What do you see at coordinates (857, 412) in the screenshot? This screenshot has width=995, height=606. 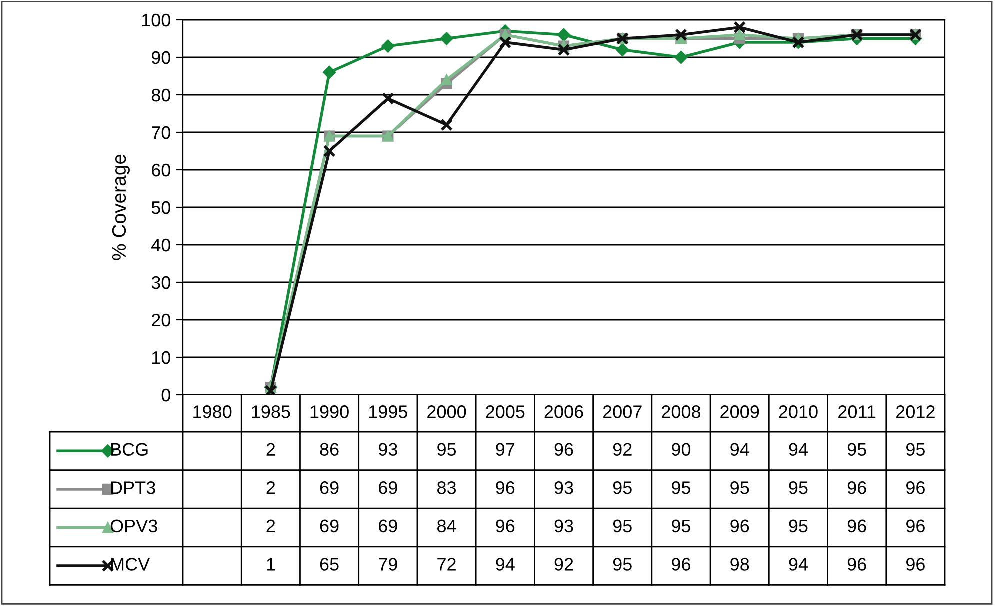 I see `x-tick-label: 2011` at bounding box center [857, 412].